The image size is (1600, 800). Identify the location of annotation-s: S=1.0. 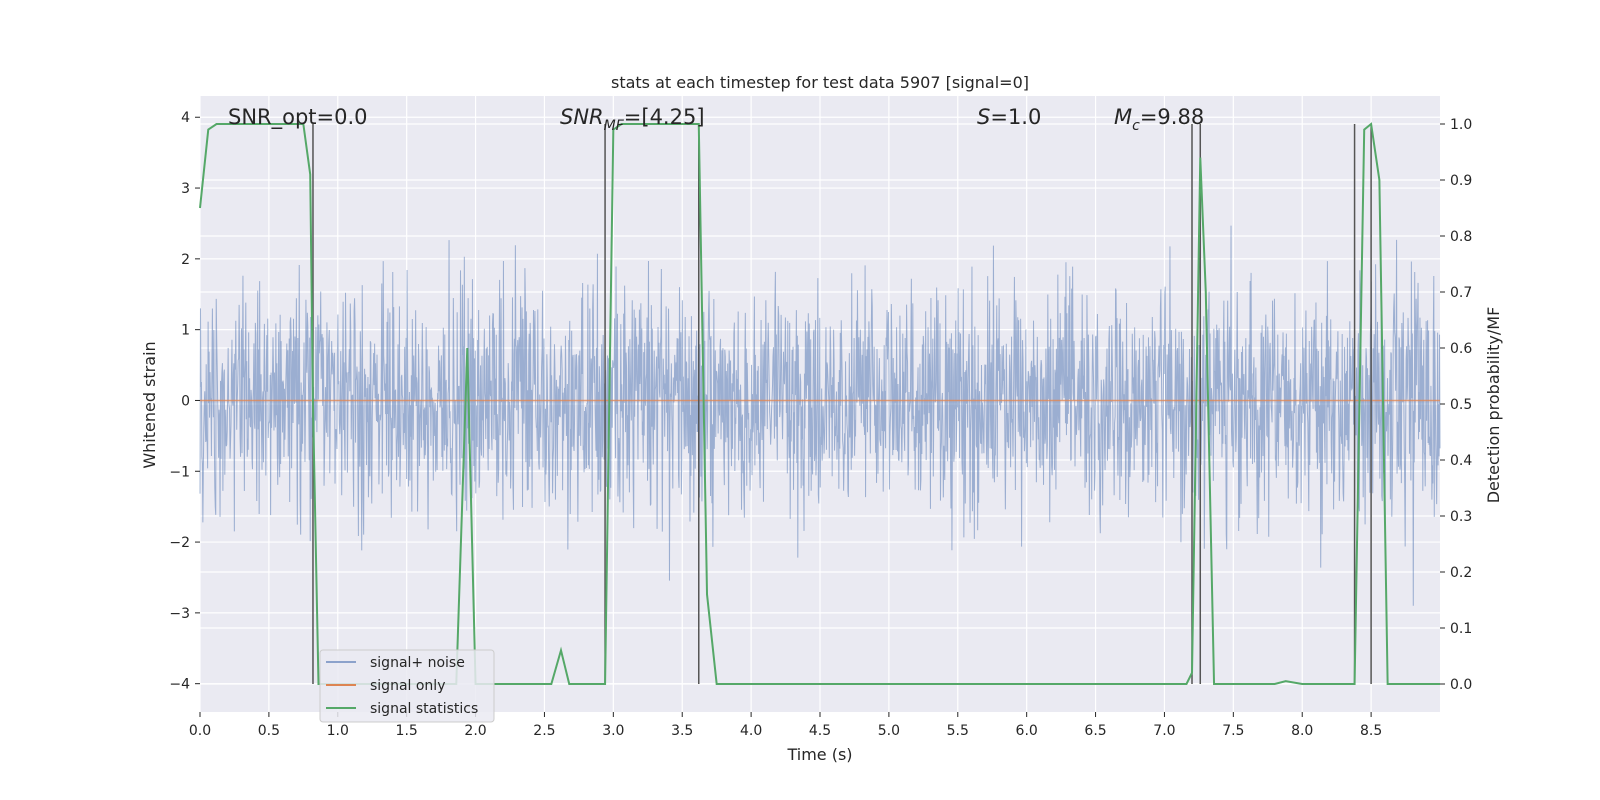
(1009, 117).